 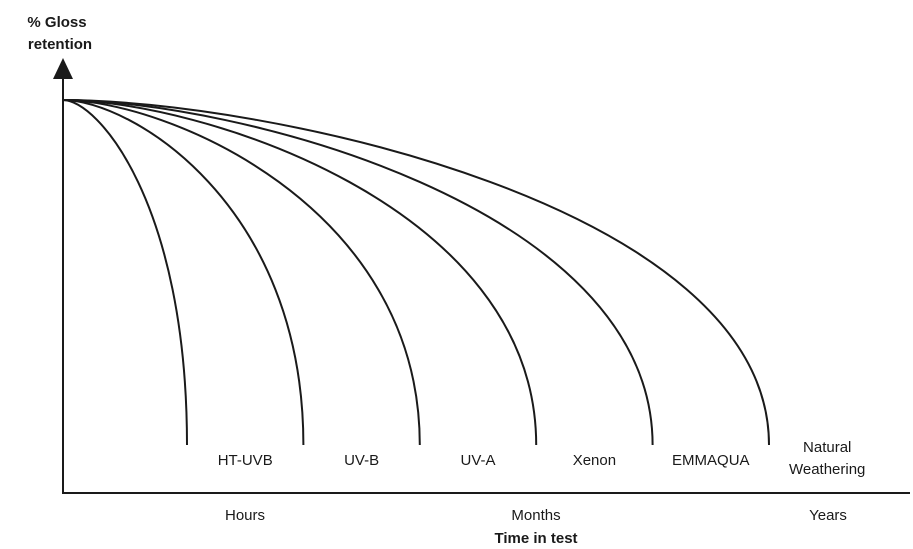 What do you see at coordinates (828, 515) in the screenshot?
I see `x-tick-label-years: Years` at bounding box center [828, 515].